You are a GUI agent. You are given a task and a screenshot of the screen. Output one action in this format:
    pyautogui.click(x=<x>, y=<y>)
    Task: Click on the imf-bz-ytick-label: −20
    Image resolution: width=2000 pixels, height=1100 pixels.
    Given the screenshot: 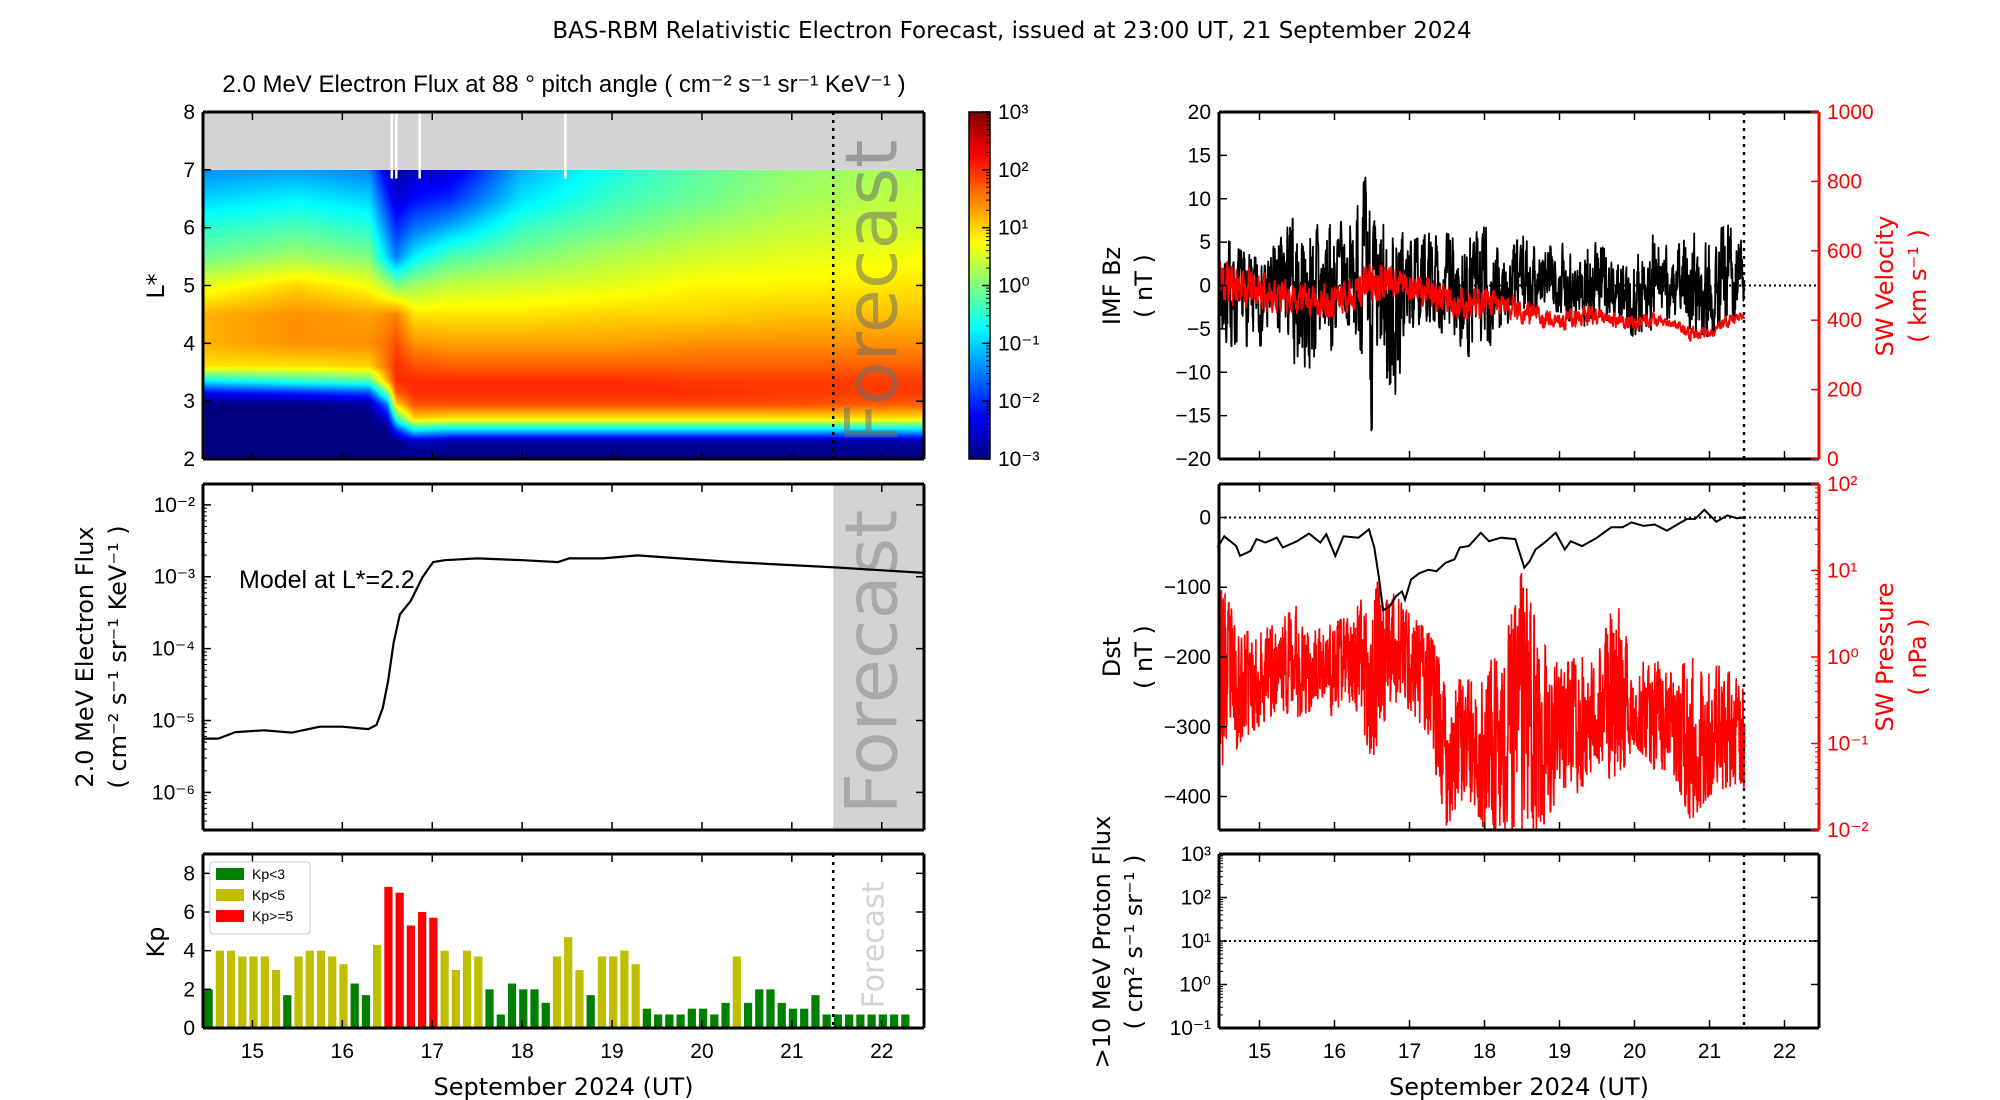 What is the action you would take?
    pyautogui.click(x=1193, y=459)
    